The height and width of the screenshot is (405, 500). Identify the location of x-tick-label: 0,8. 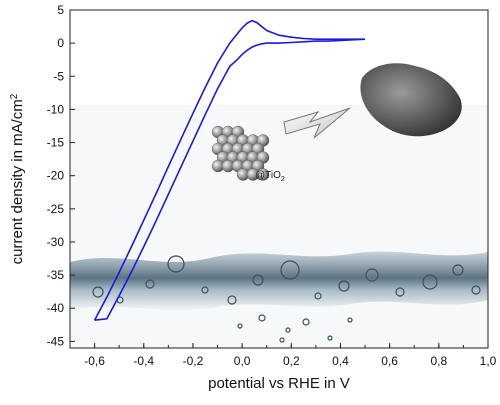
(438, 361).